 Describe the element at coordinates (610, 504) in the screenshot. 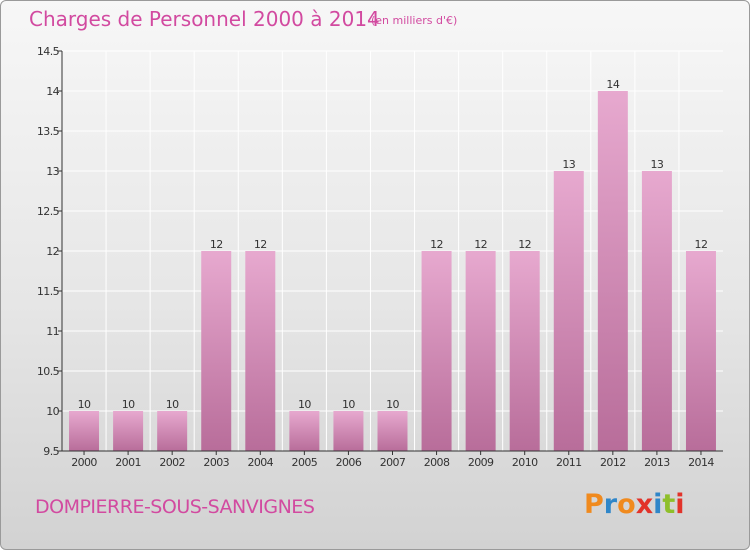

I see `logo-letter: r` at that location.